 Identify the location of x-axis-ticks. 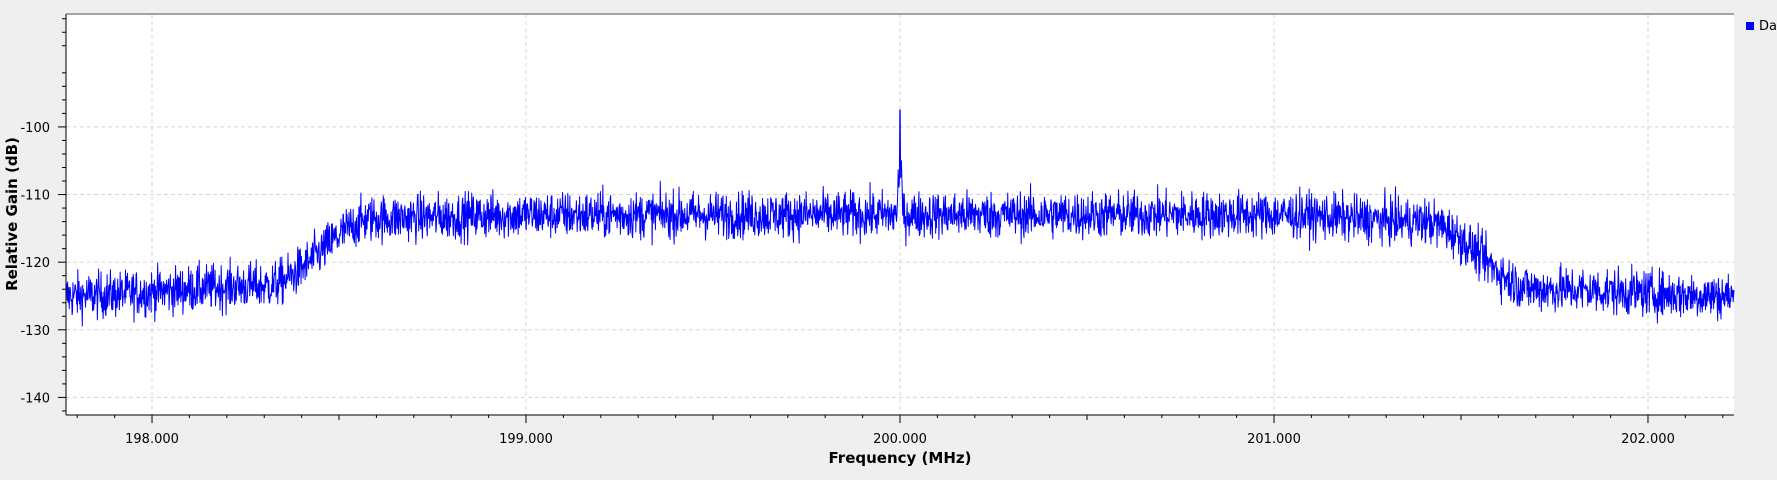
(900, 419).